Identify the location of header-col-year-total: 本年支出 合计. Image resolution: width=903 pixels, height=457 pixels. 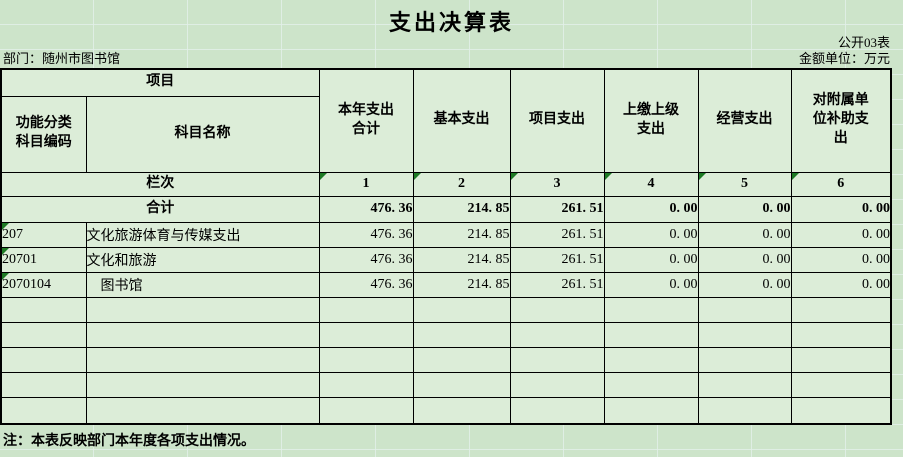
(366, 120).